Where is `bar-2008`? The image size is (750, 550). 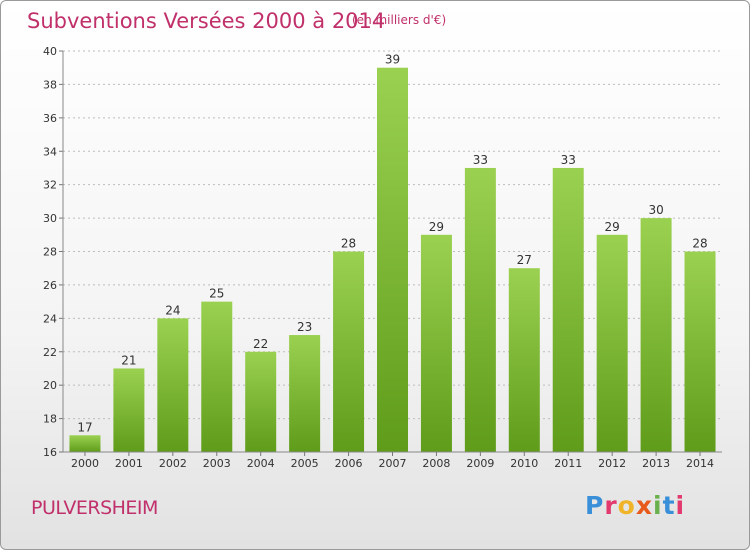
bar-2008 is located at coordinates (436, 343).